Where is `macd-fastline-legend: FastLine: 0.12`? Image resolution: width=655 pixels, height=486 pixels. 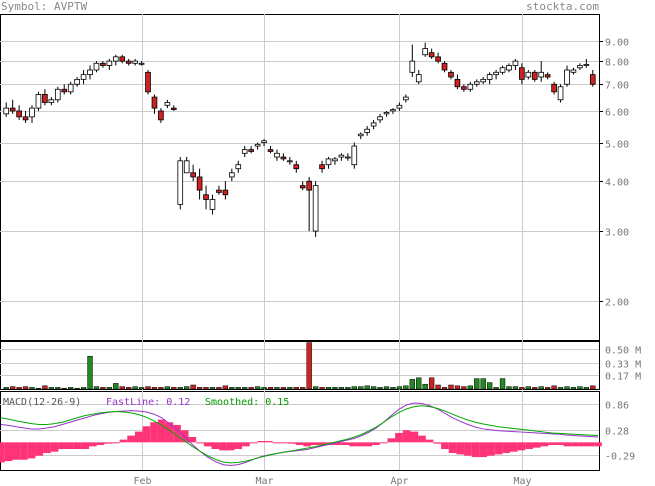 macd-fastline-legend: FastLine: 0.12 is located at coordinates (148, 402).